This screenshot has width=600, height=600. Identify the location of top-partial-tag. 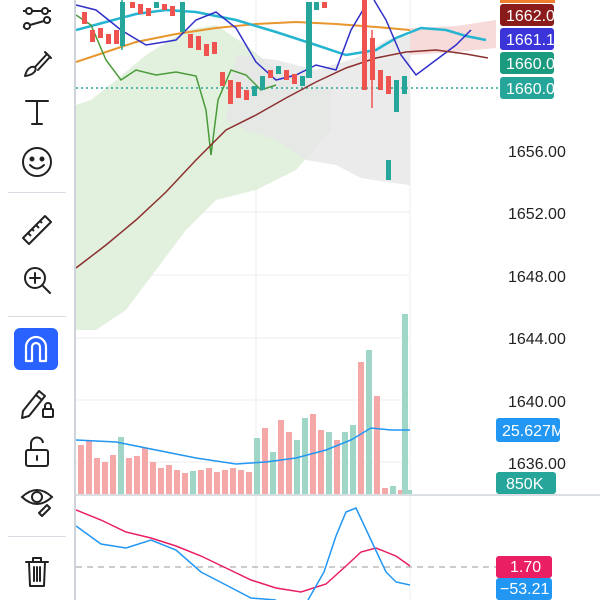
(527, 1).